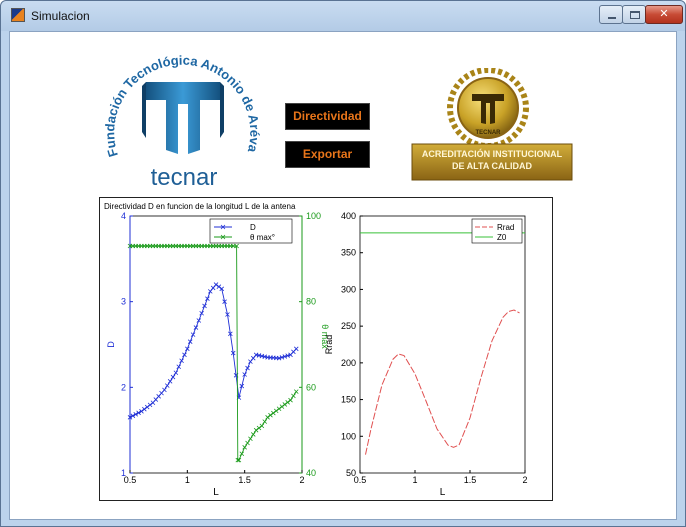 Image resolution: width=686 pixels, height=527 pixels. I want to click on window-title: Simulacion, so click(60, 16).